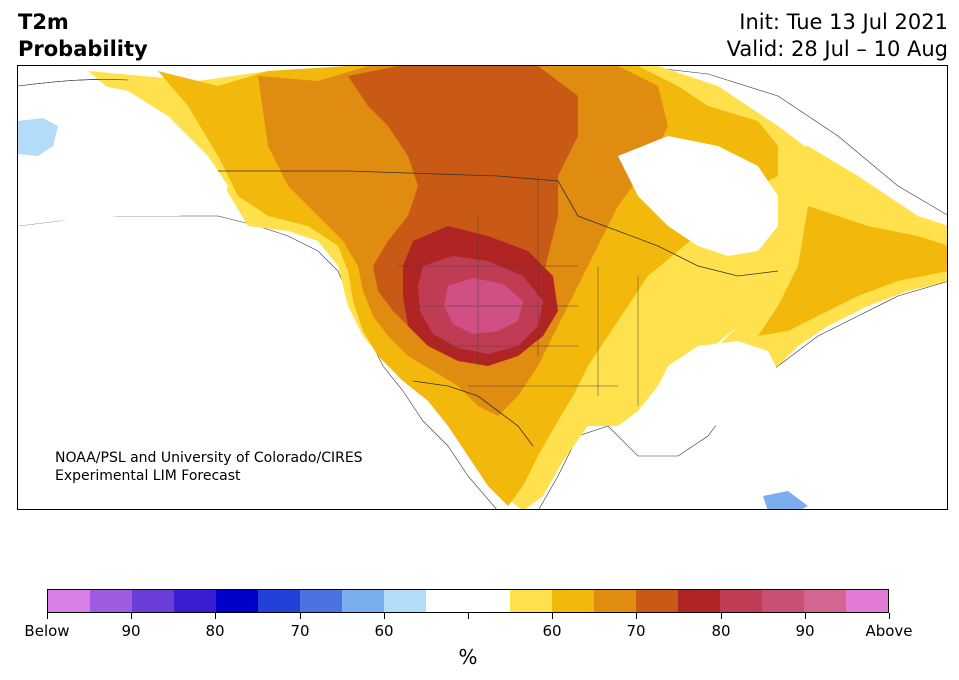  What do you see at coordinates (83, 36) in the screenshot?
I see `map-title: T2m Probability` at bounding box center [83, 36].